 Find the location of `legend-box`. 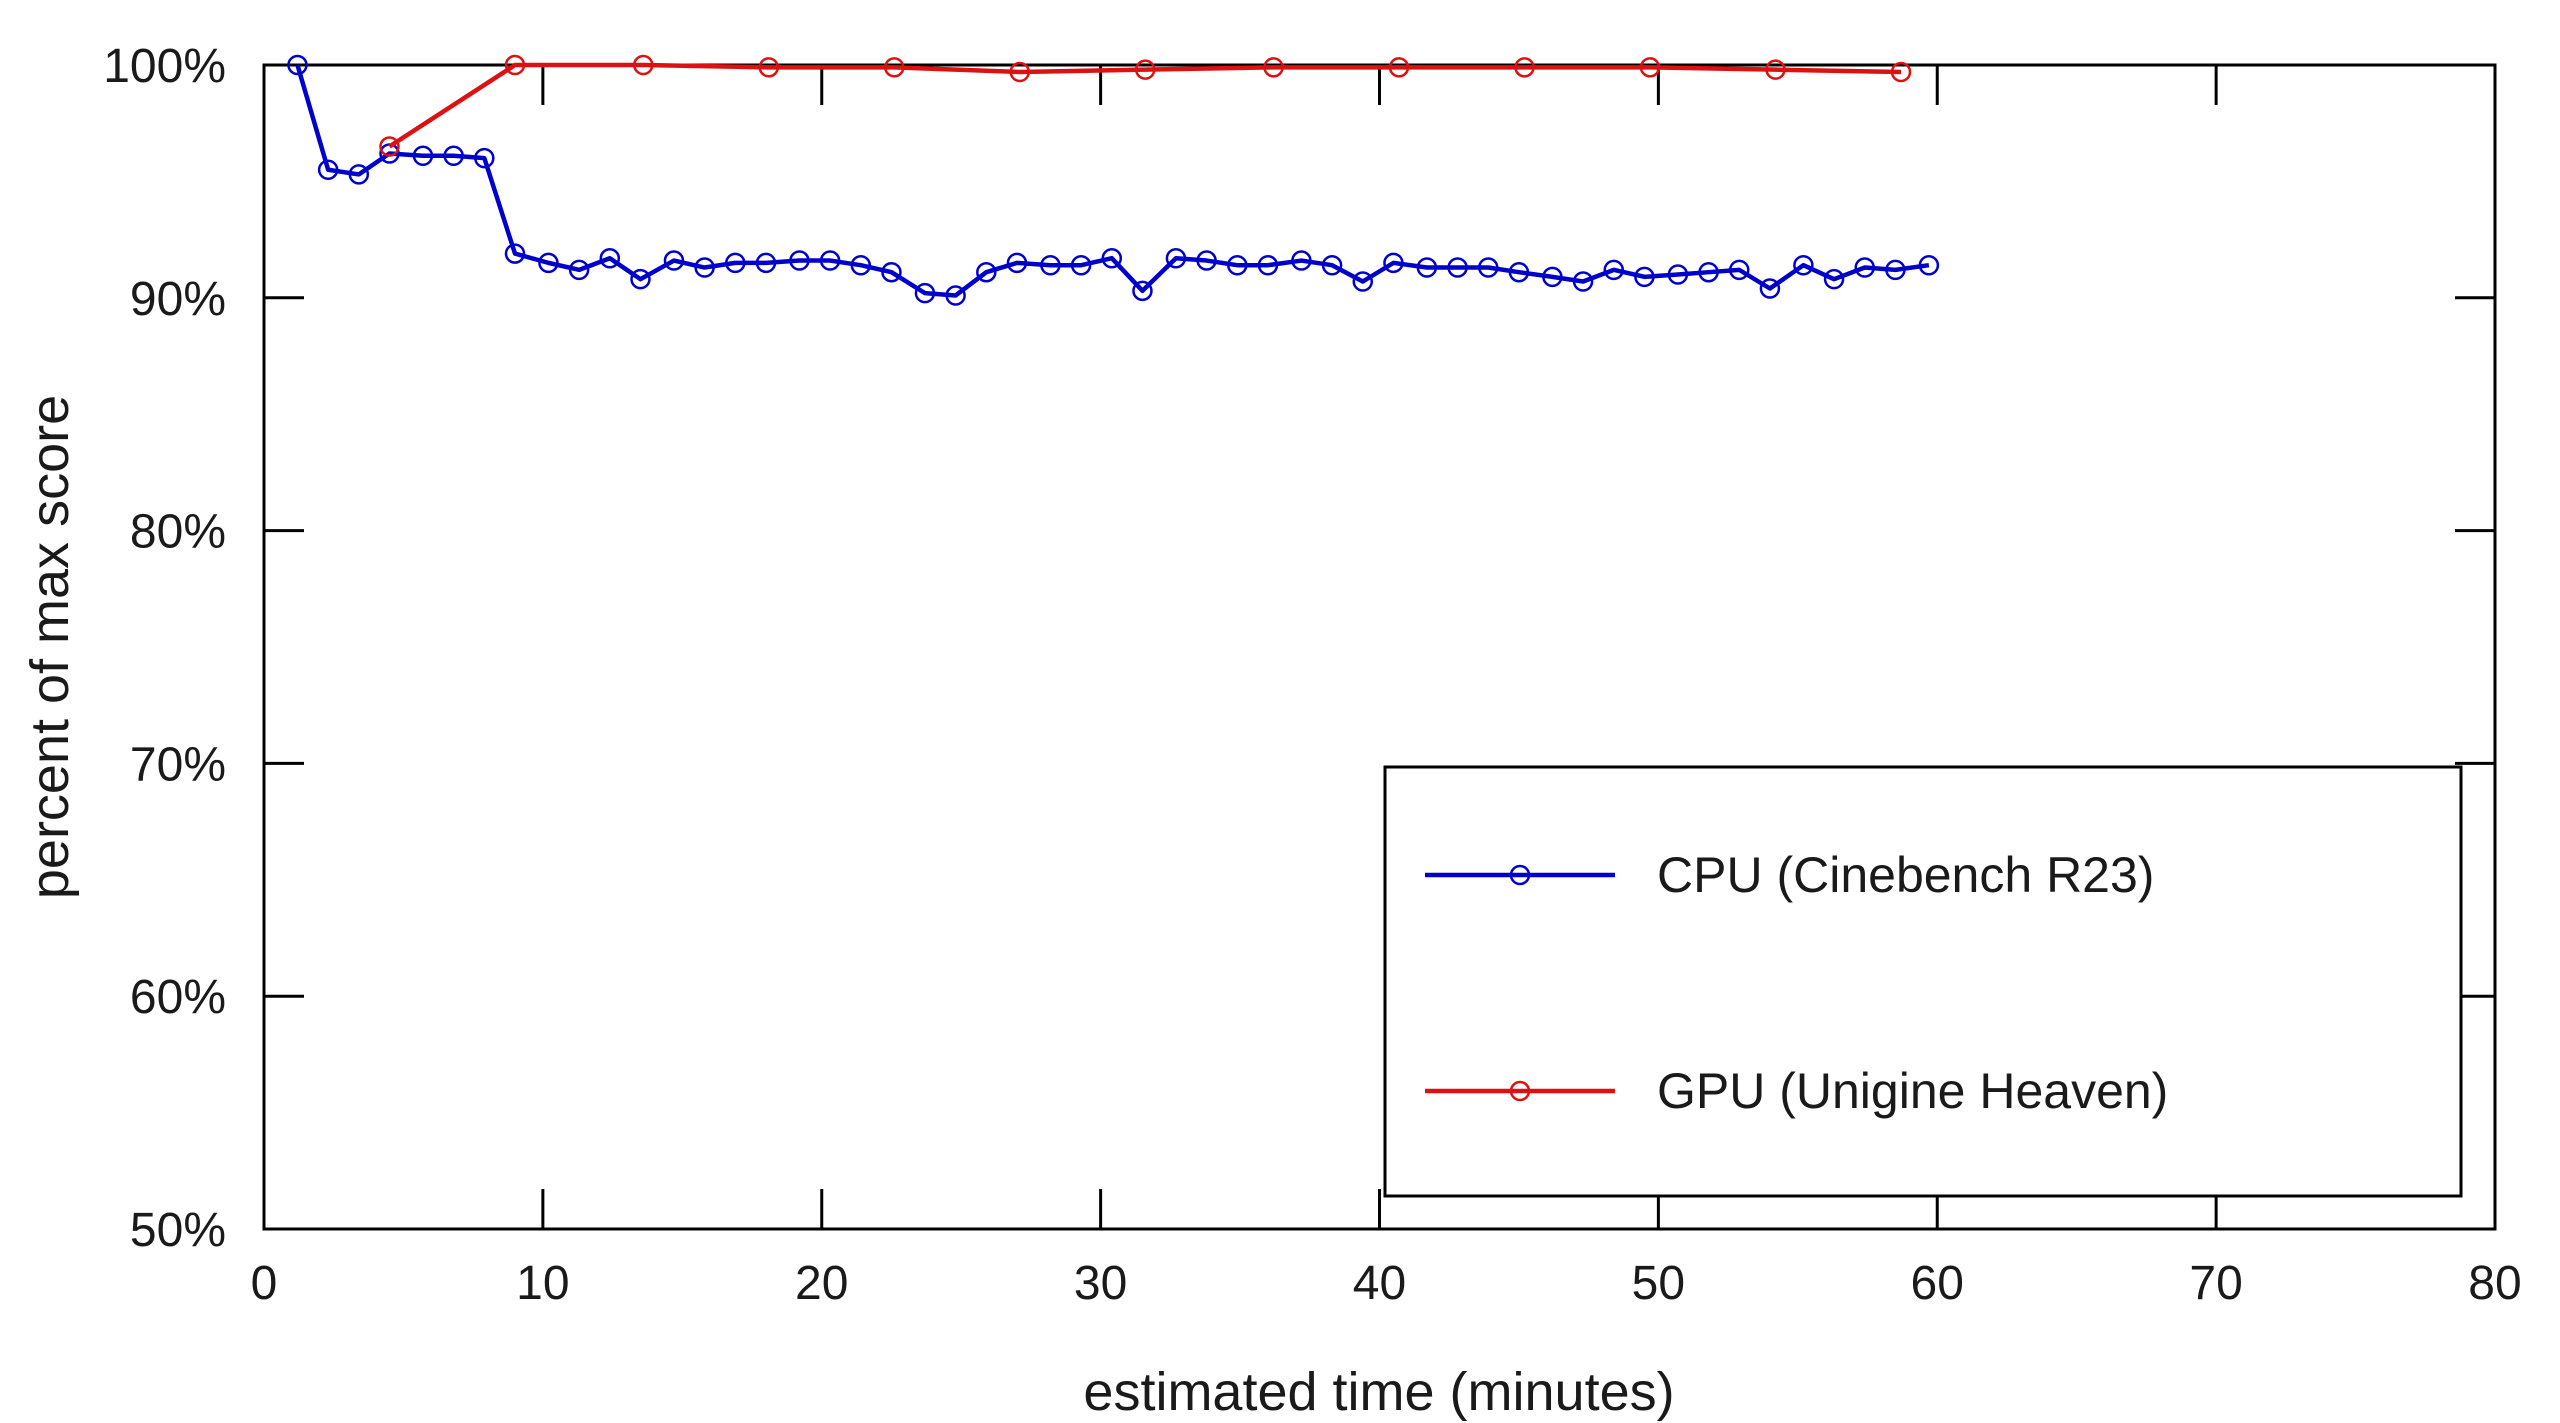

legend-box is located at coordinates (1923, 981).